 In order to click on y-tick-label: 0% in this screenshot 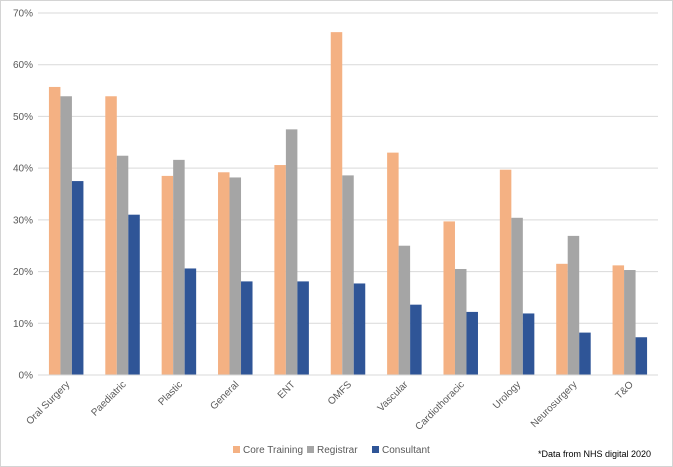, I will do `click(26, 376)`.